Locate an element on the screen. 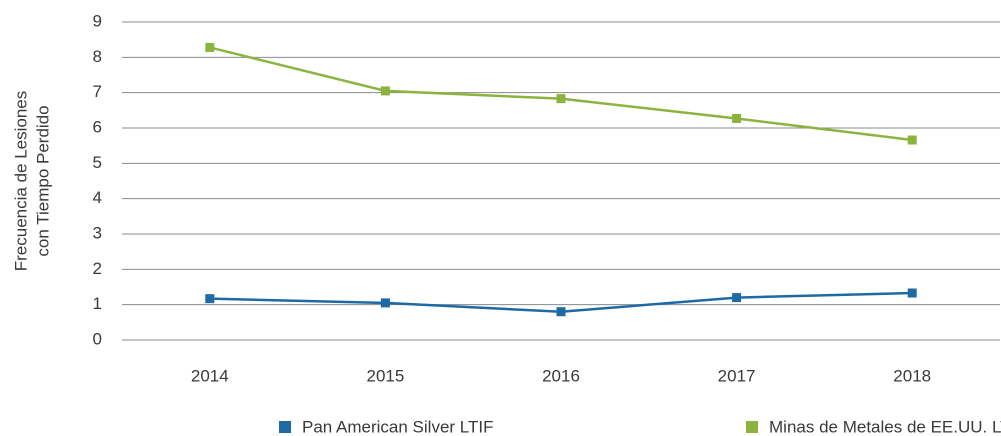  y-tick-label: 2 is located at coordinates (97, 268).